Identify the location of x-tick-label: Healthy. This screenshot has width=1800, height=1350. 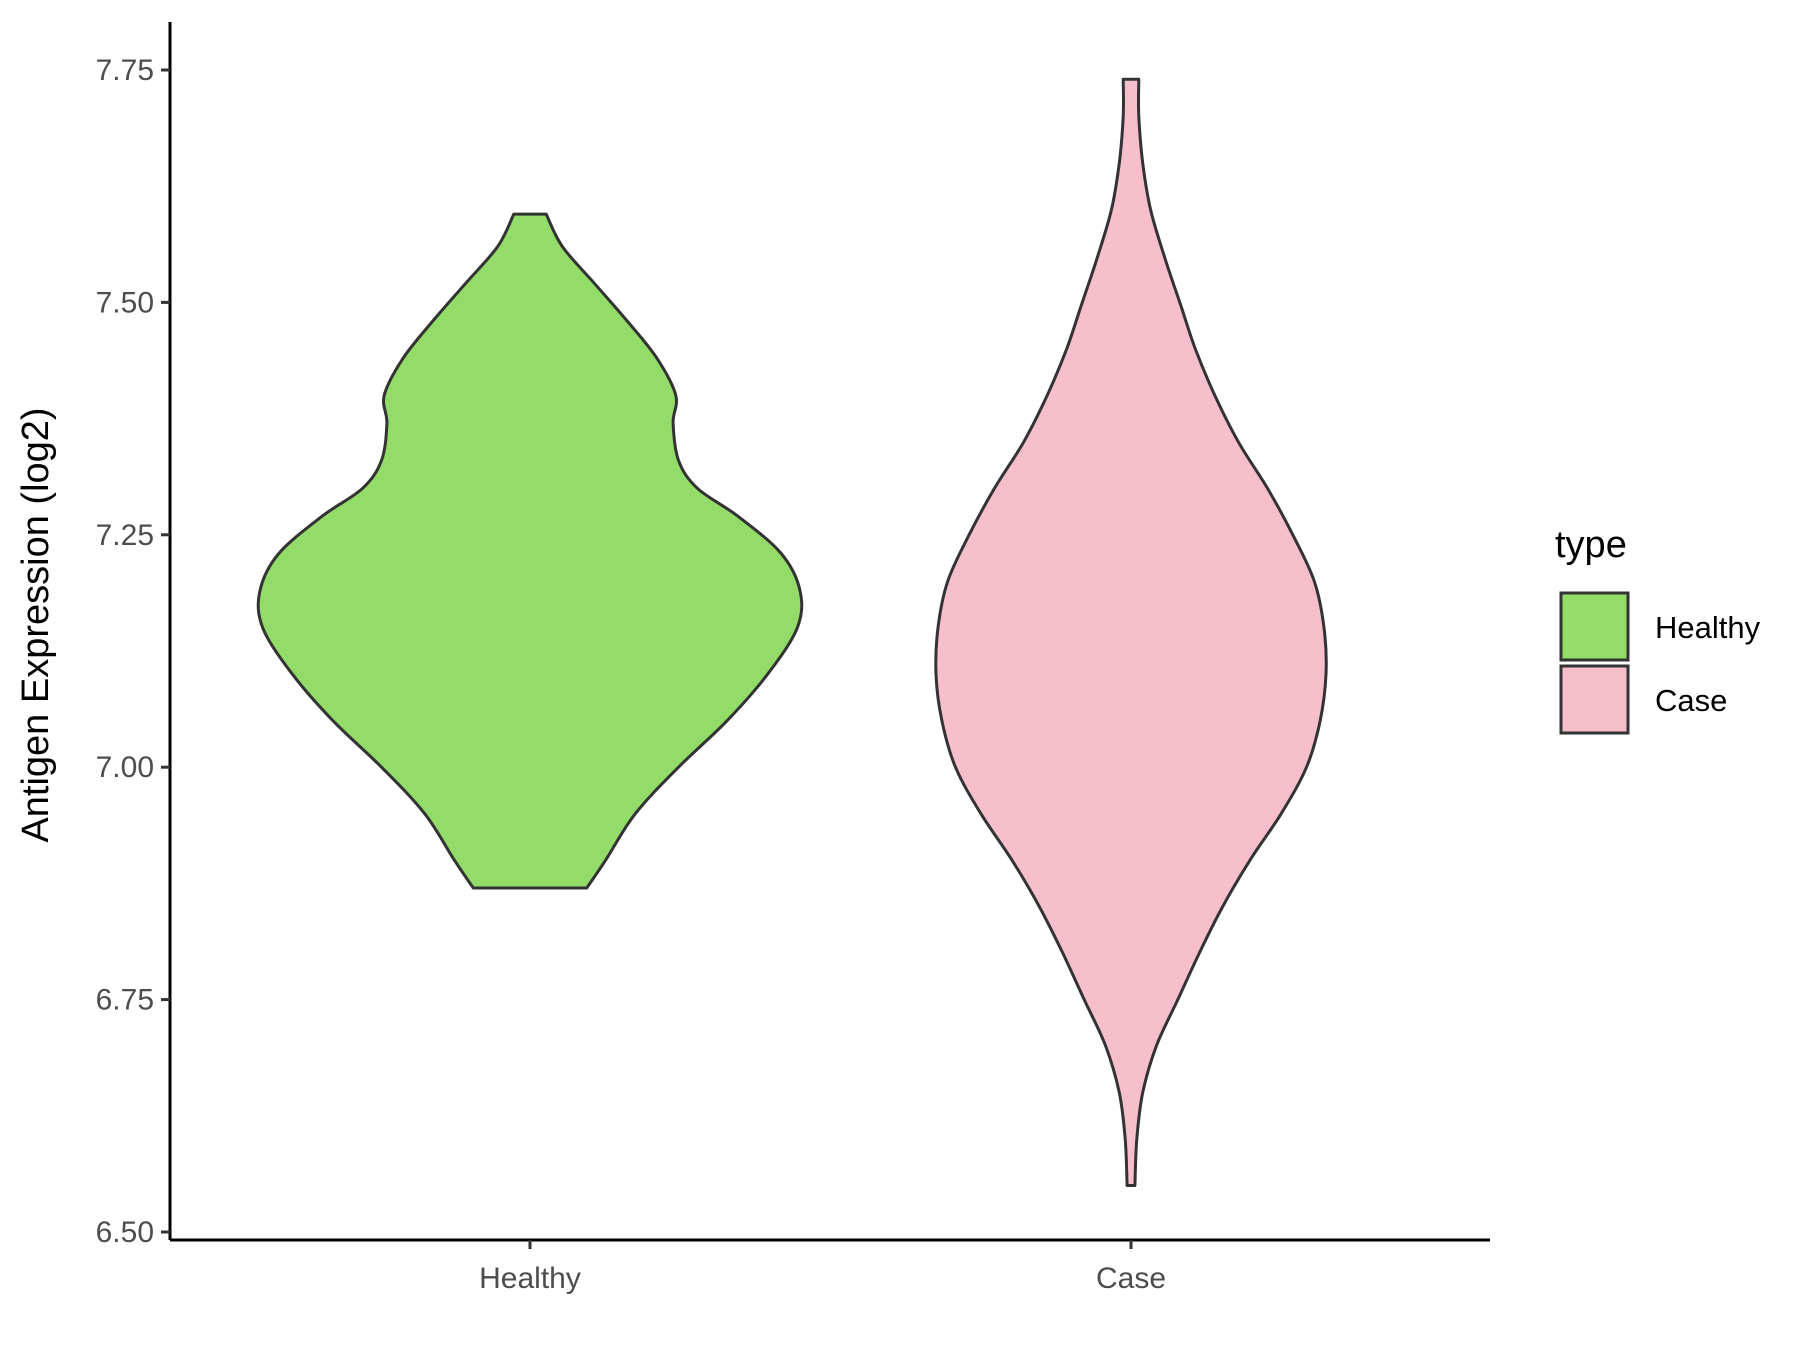
(530, 1278).